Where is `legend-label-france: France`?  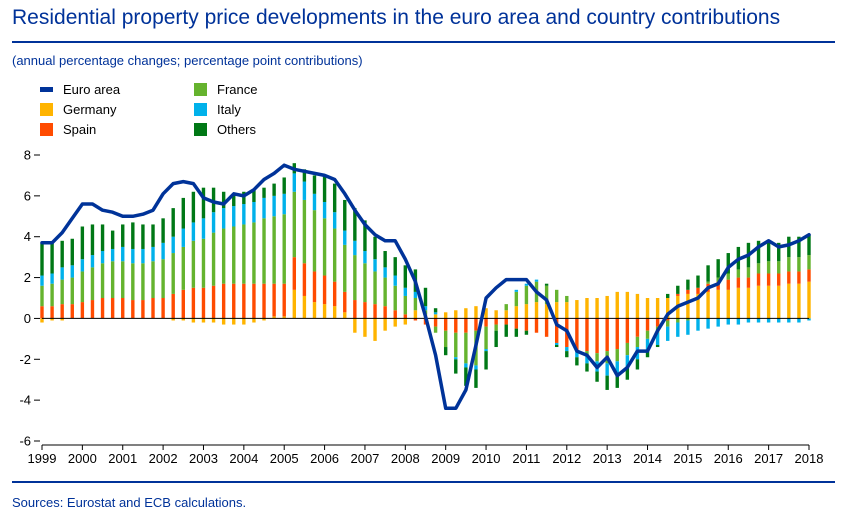
legend-label-france: France is located at coordinates (237, 89).